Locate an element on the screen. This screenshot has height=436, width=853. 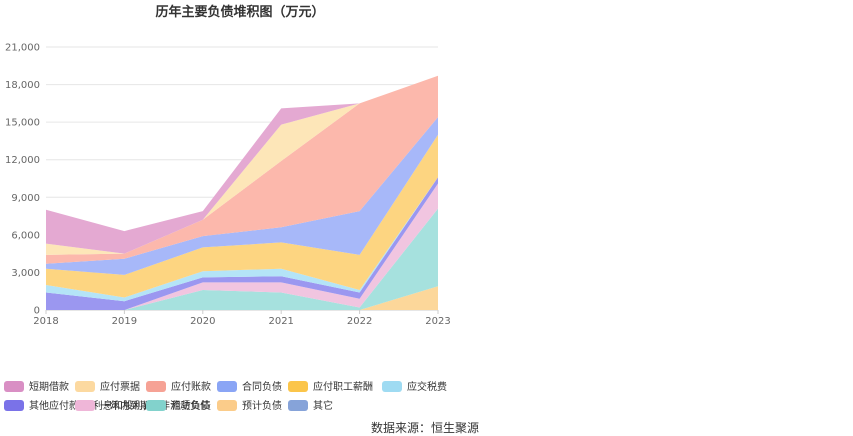
x-tick-label: 2019 is located at coordinates (124, 321).